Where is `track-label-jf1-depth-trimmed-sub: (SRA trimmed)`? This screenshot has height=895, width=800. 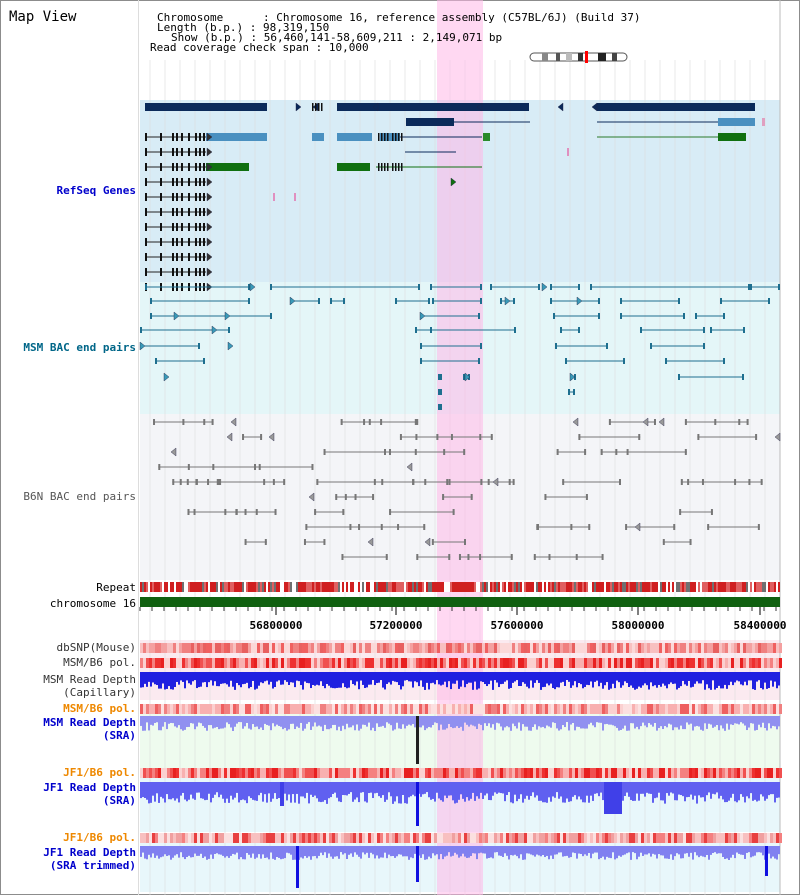
track-label-jf1-depth-trimmed-sub: (SRA trimmed) is located at coordinates (92, 865).